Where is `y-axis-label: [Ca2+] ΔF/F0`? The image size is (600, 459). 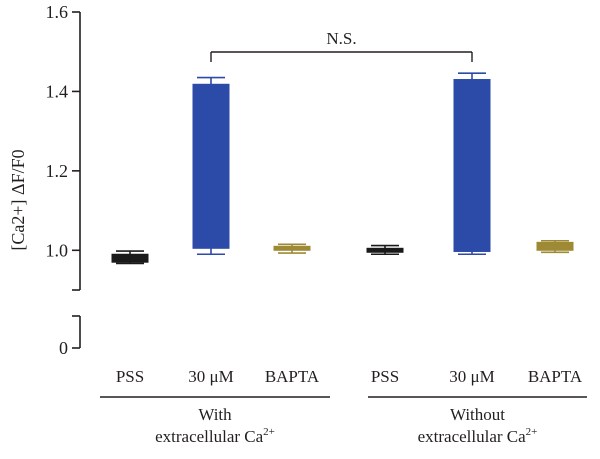
y-axis-label: [Ca2+] ΔF/F0 is located at coordinates (18, 199).